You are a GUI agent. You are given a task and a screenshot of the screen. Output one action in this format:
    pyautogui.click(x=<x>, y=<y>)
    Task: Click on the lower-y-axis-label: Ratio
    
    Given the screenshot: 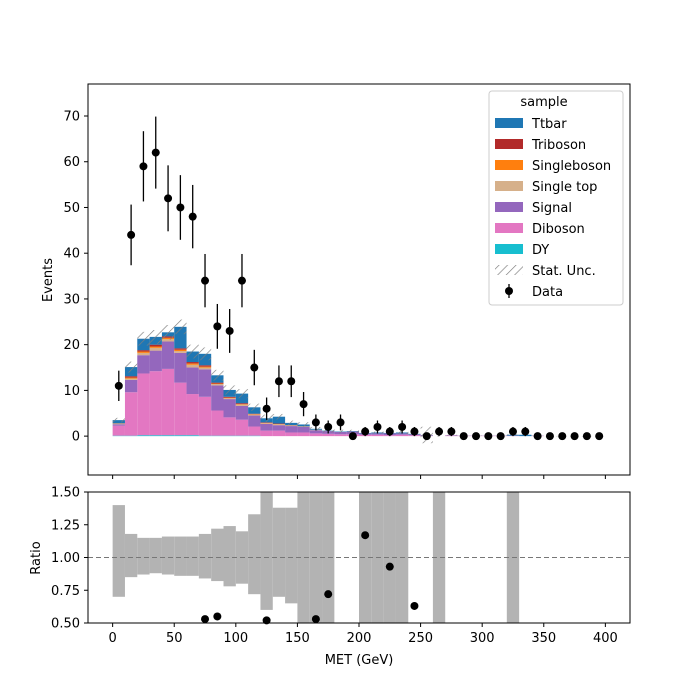 What is the action you would take?
    pyautogui.click(x=36, y=557)
    